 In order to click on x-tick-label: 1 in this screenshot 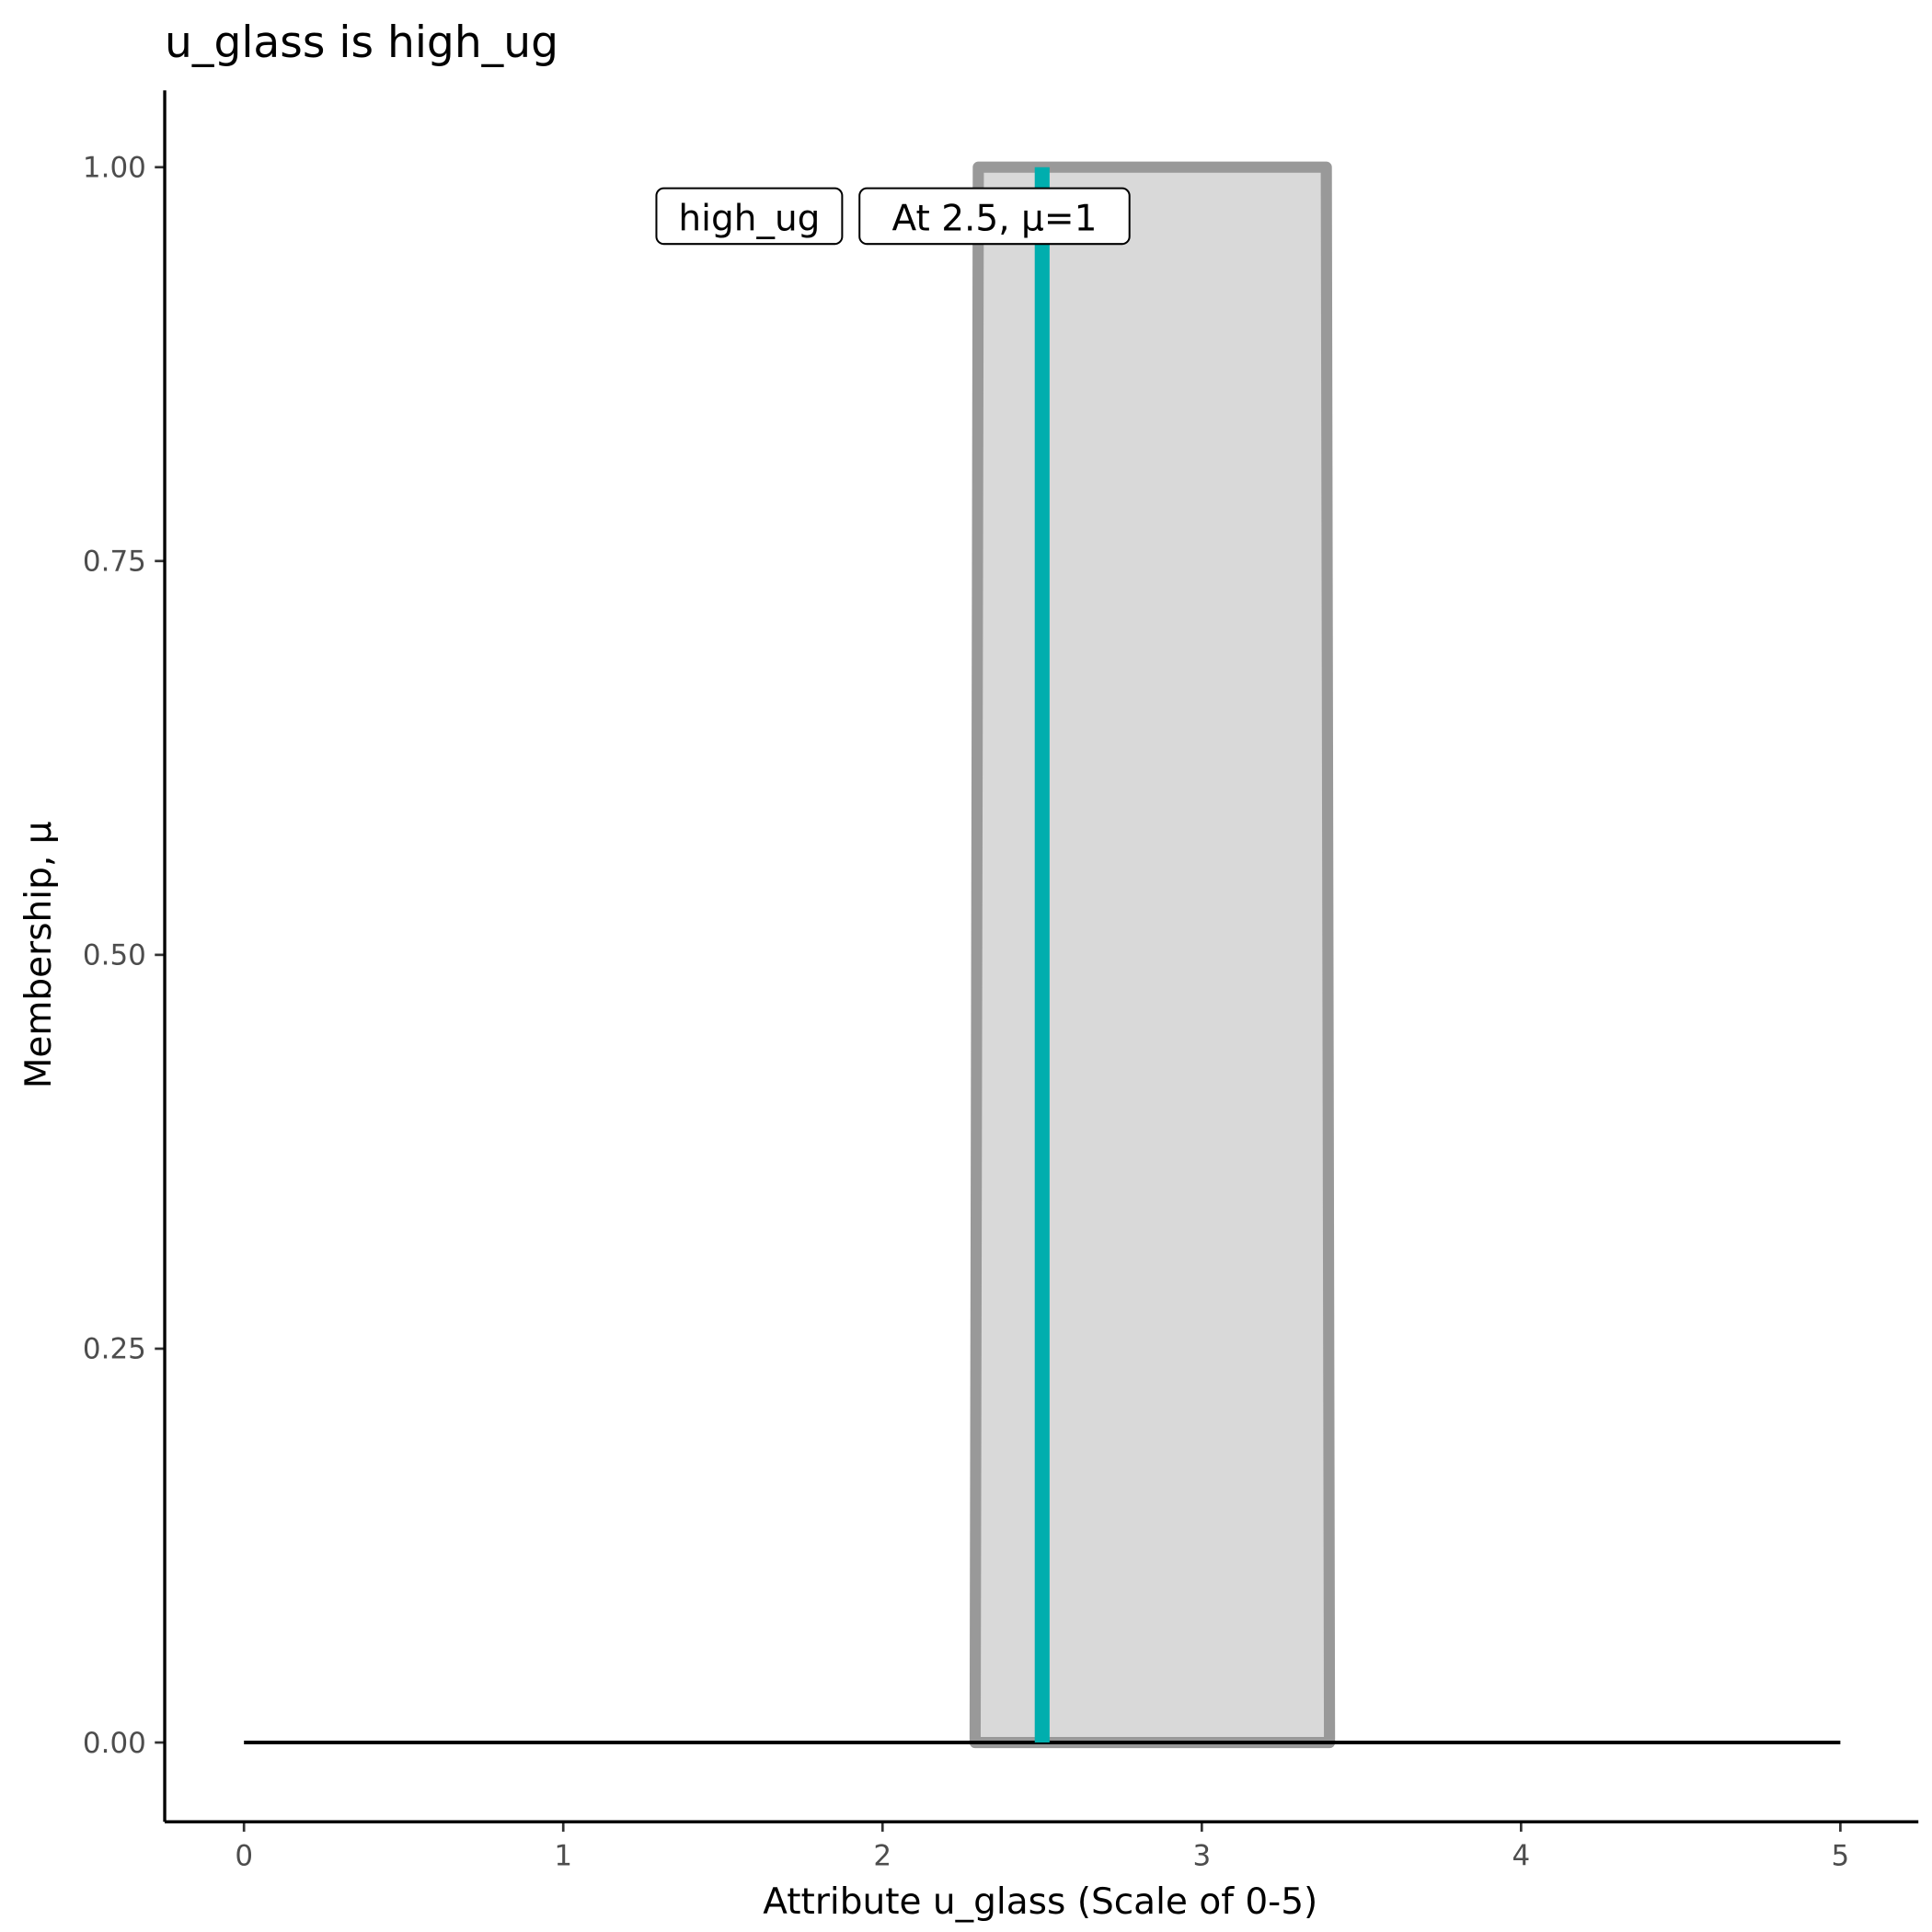, I will do `click(563, 1855)`.